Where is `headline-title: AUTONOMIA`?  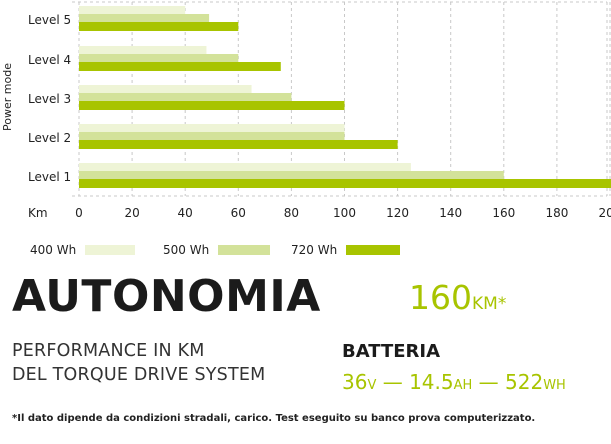
headline-title: AUTONOMIA is located at coordinates (166, 296).